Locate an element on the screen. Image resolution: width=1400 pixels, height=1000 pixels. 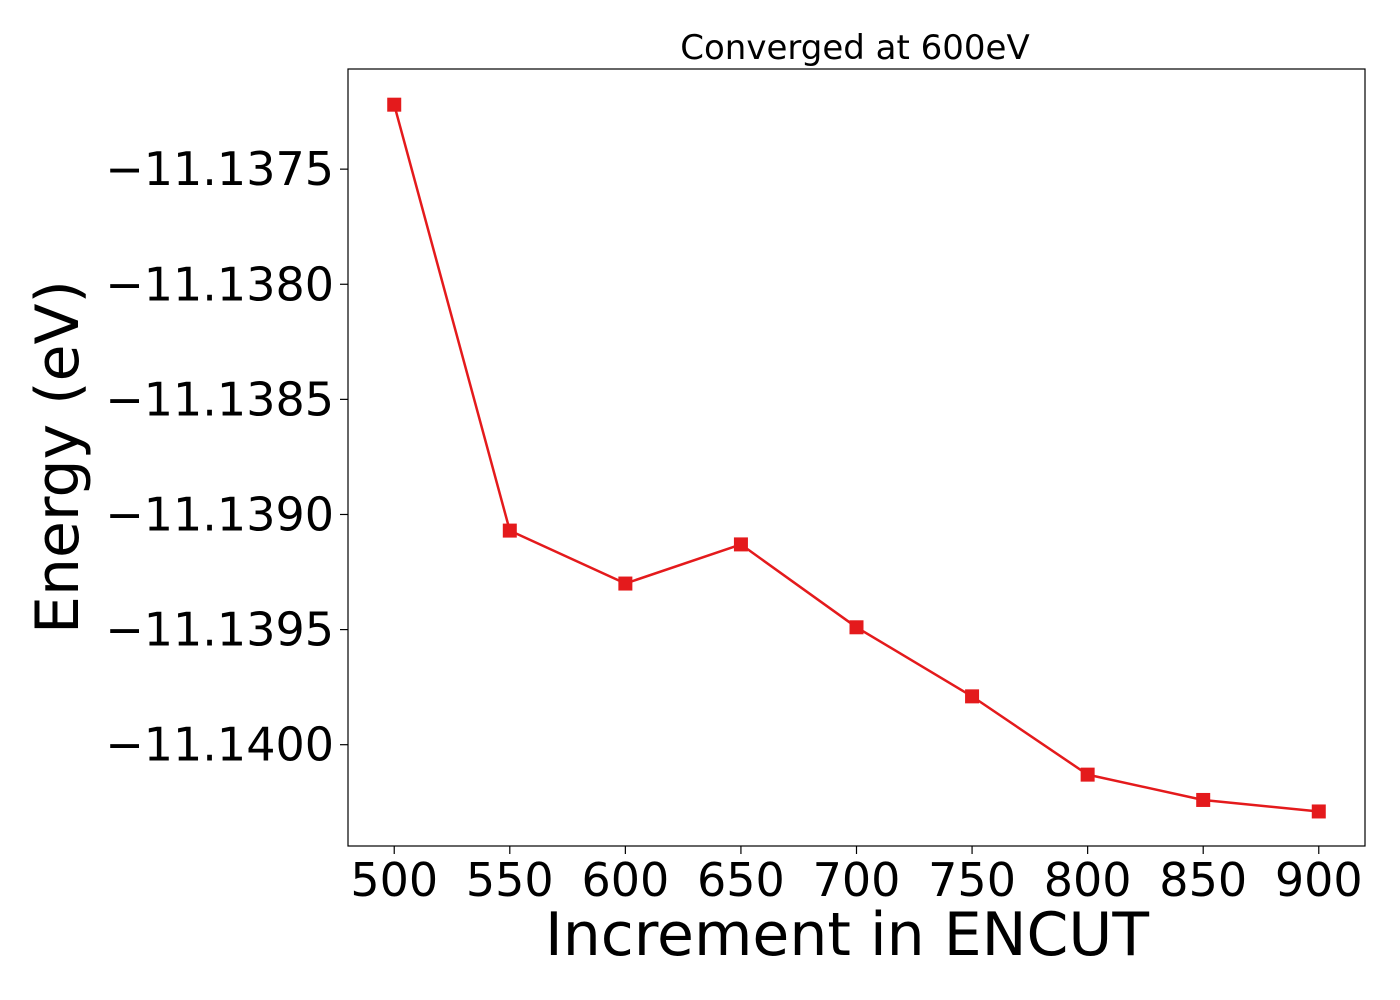
x-tick-label: 600 is located at coordinates (625, 880).